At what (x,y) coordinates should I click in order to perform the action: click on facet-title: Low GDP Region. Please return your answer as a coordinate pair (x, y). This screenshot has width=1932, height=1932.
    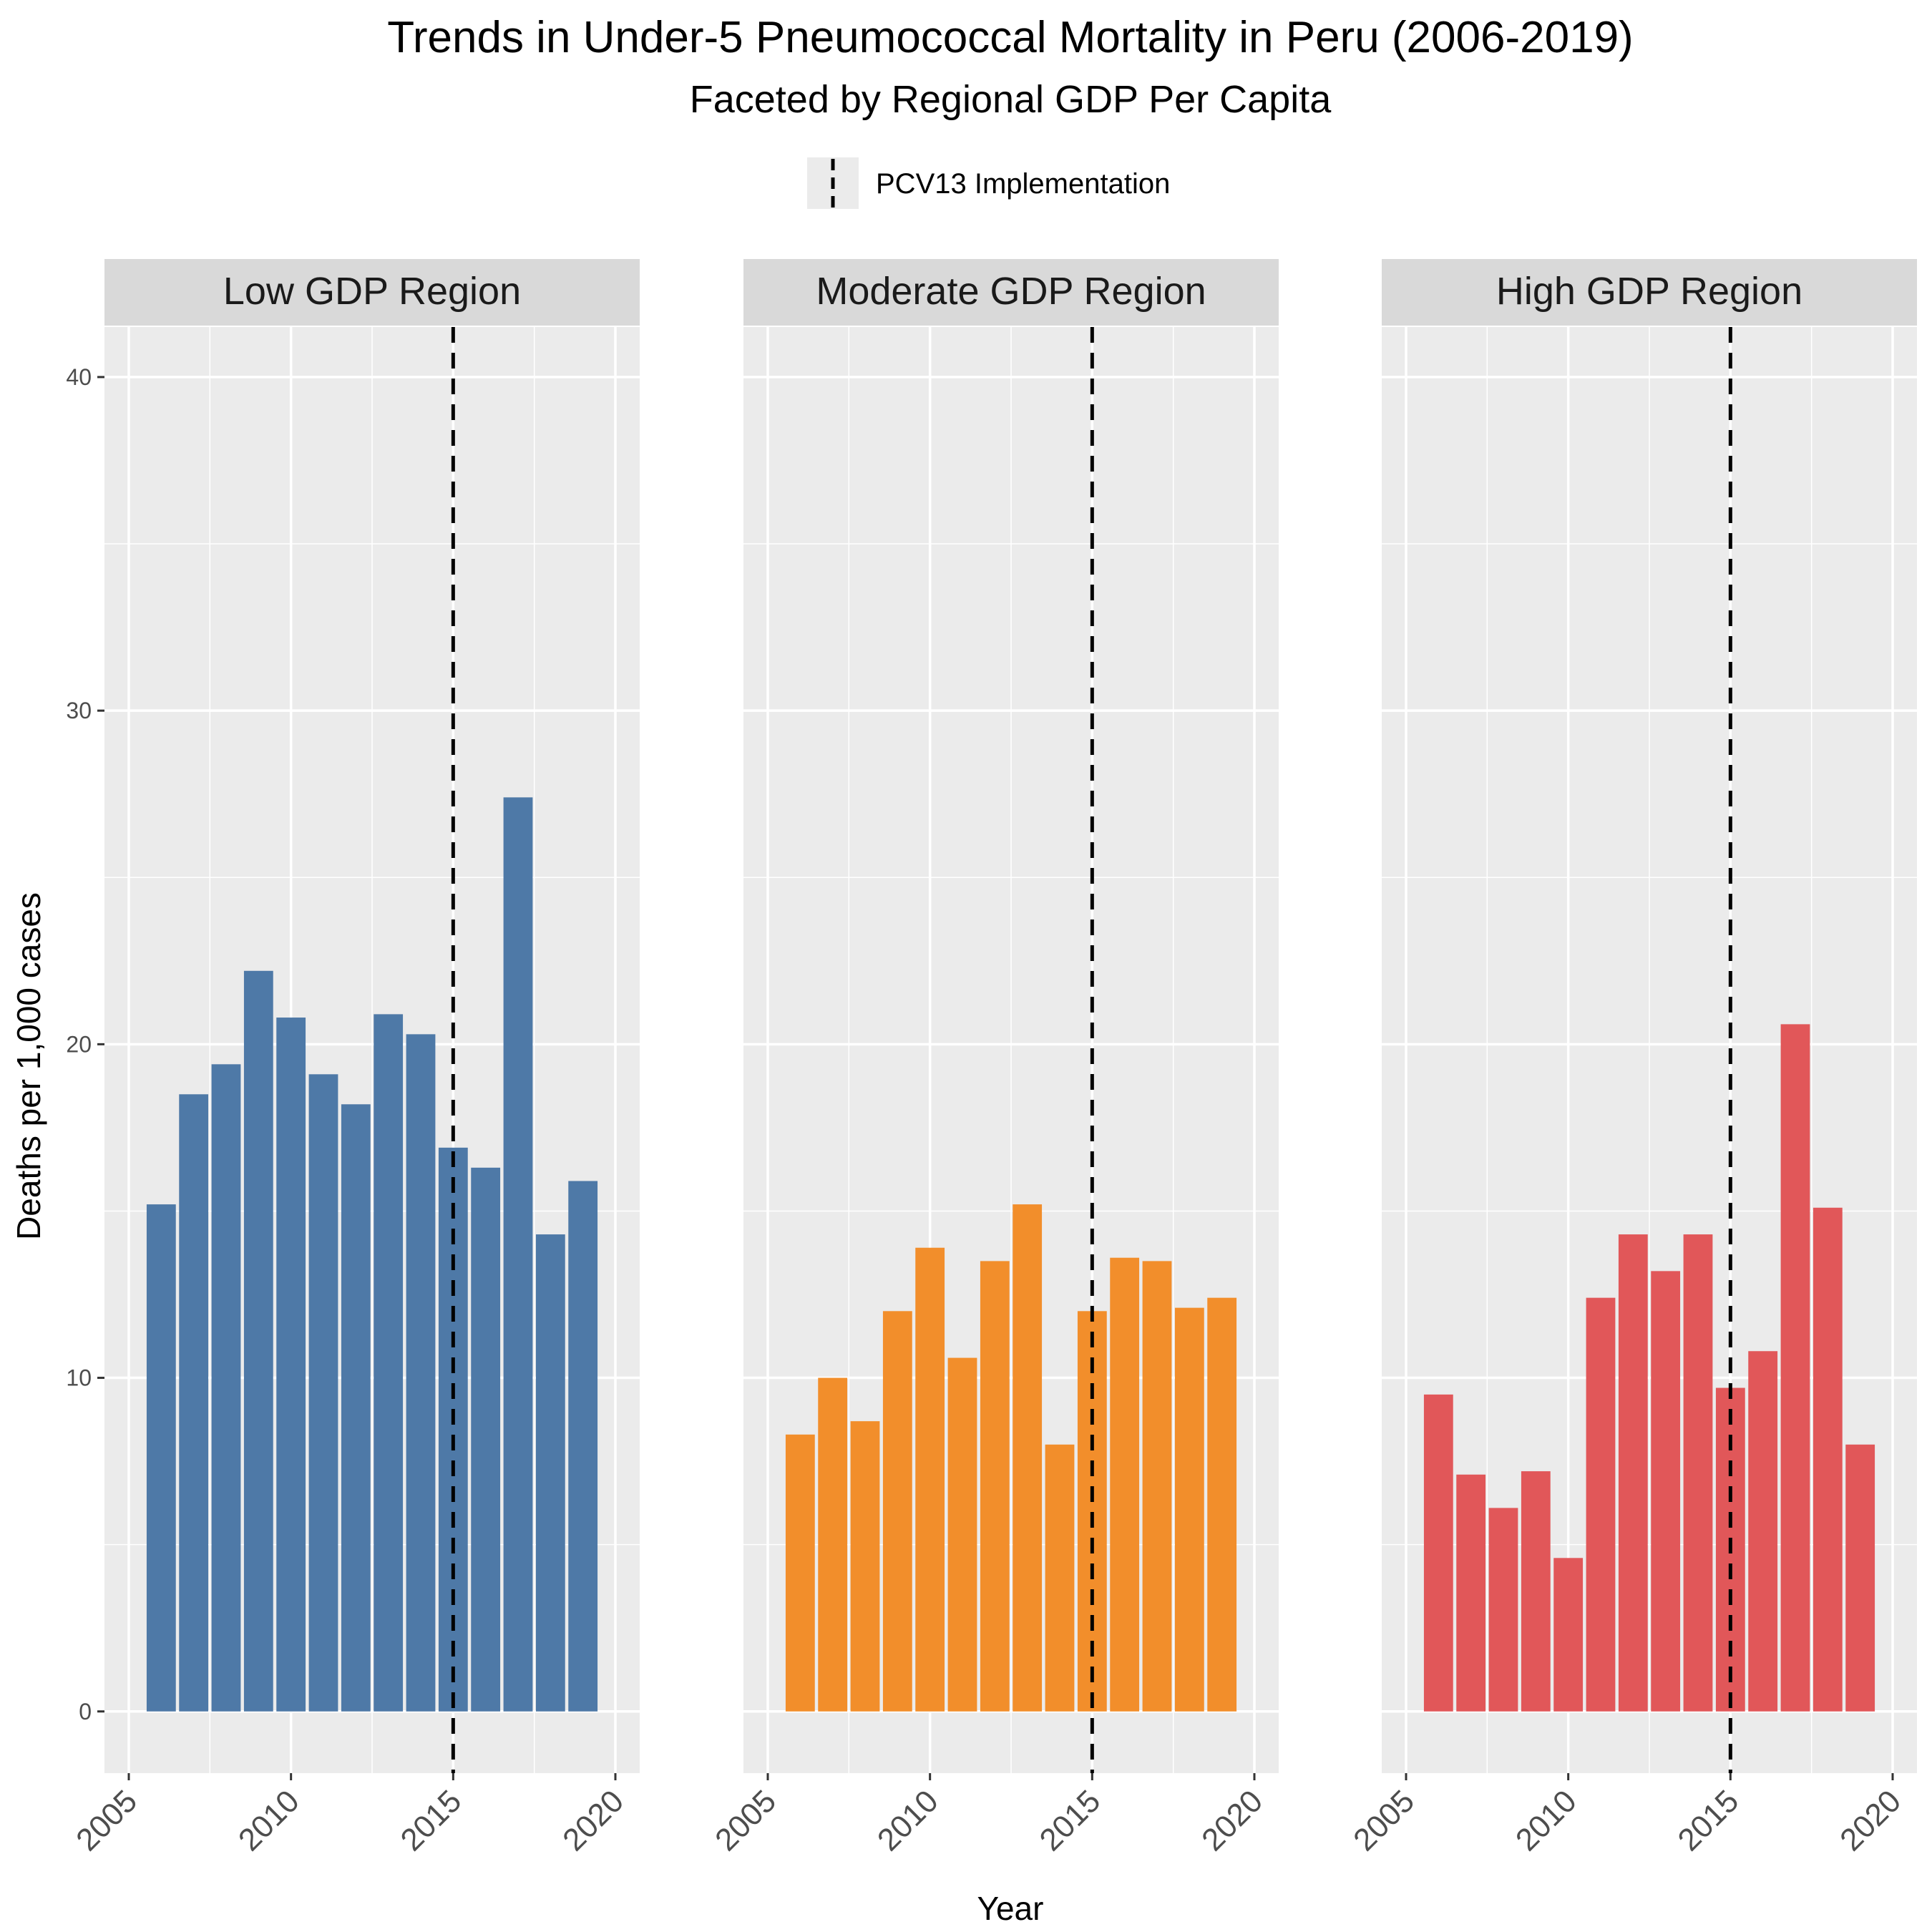
    Looking at the image, I should click on (372, 291).